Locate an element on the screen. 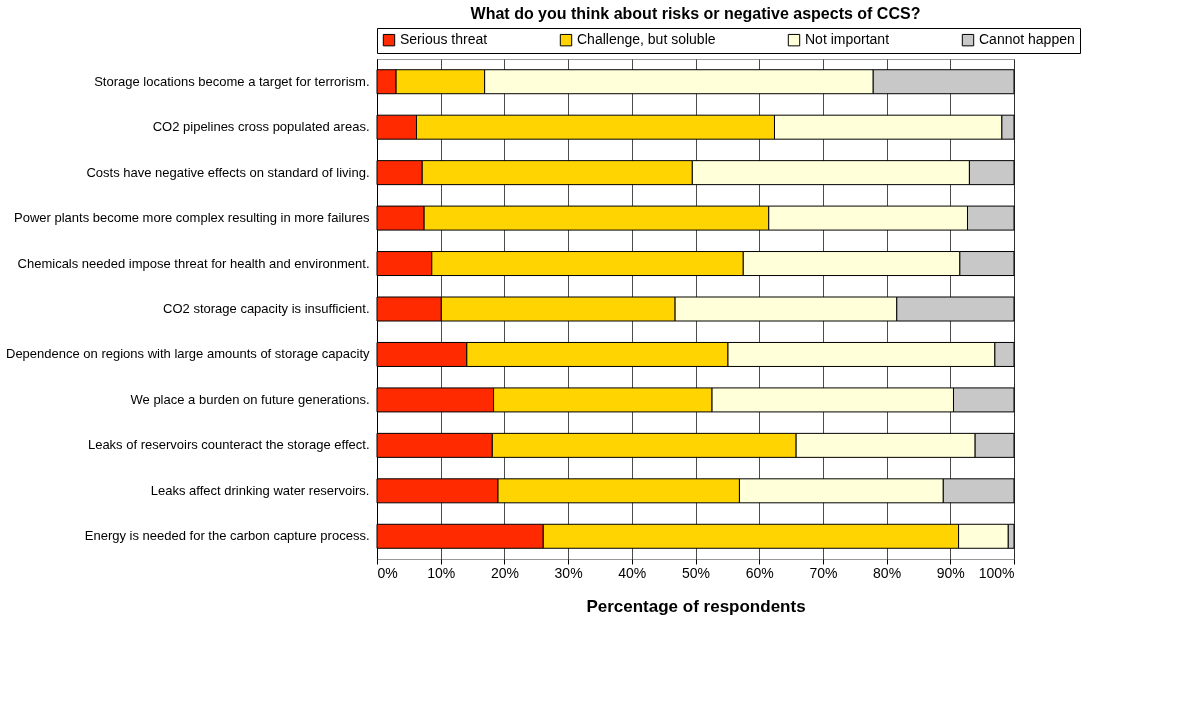  y-tick-label: Leaks of reservoirs counteract the storage effect. is located at coordinates (228, 445).